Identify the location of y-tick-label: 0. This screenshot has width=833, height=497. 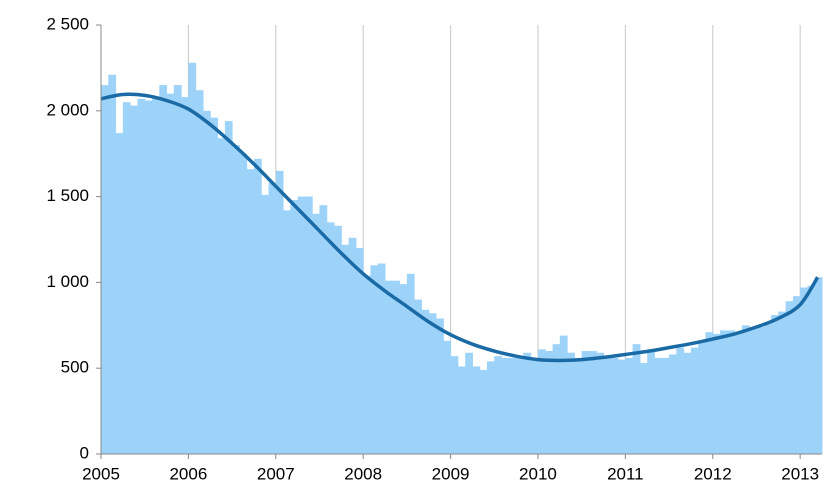
(84, 452).